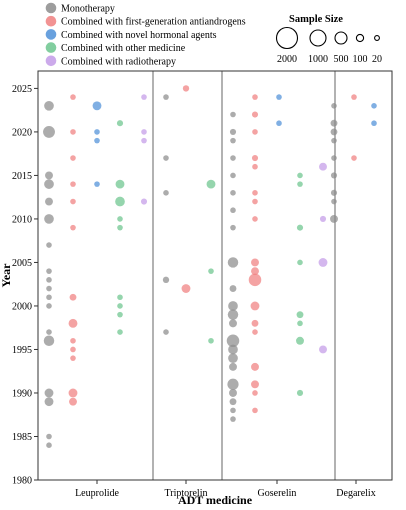 Image resolution: width=406 pixels, height=510 pixels. I want to click on legend-label: Combined with novel hormonal agents, so click(139, 35).